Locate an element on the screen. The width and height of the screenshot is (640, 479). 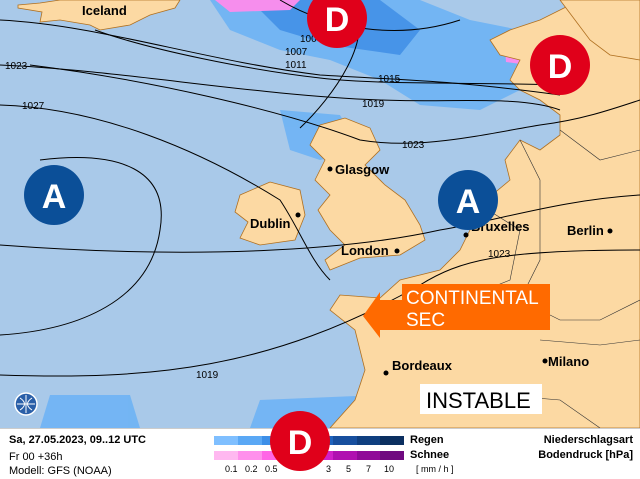
legend-title-pressure: Bodendruck [hPa] is located at coordinates (585, 455).